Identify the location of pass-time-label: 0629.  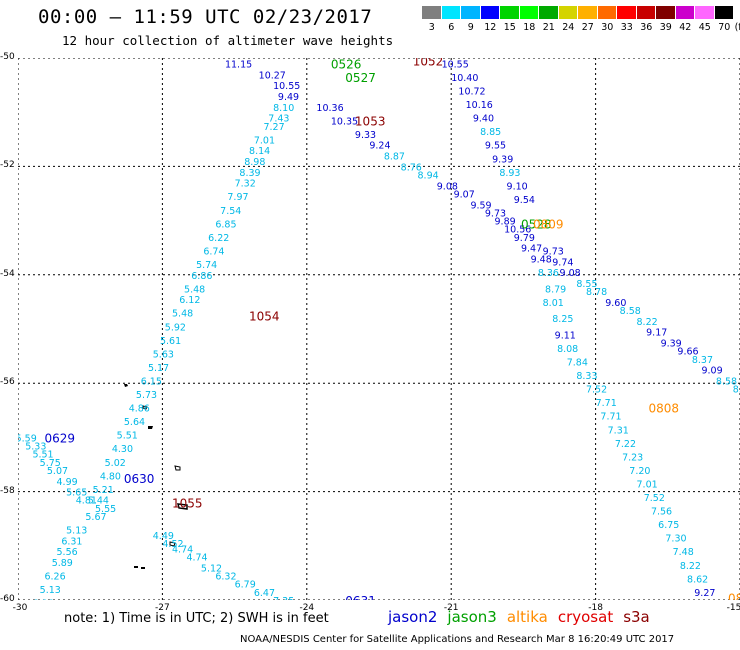
(59, 438).